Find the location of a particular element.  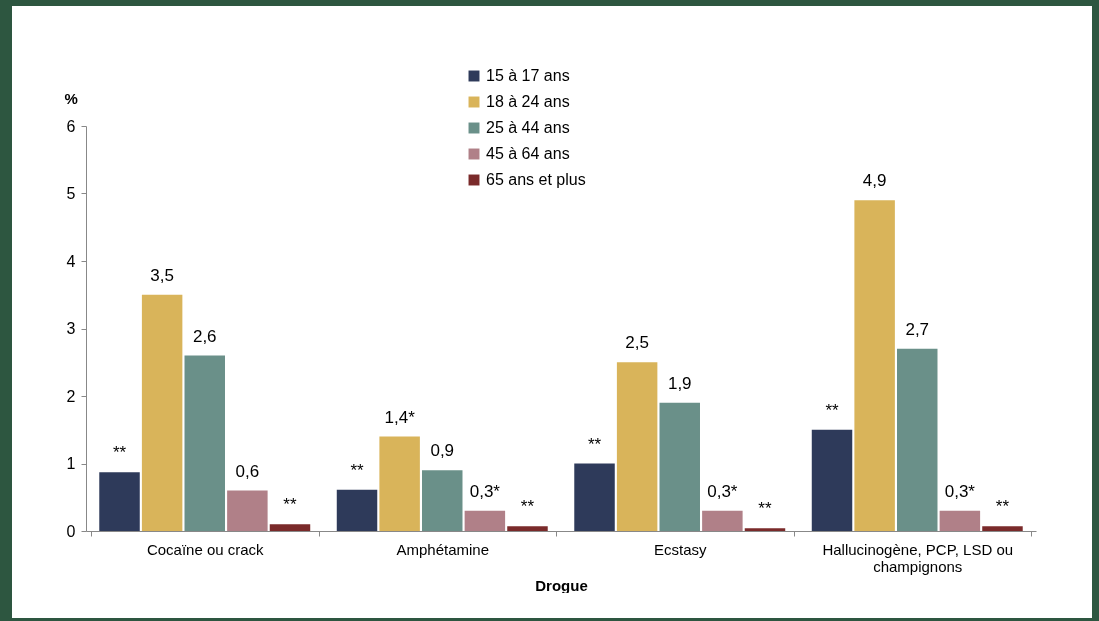

y-tick-label: 6 is located at coordinates (71, 126).